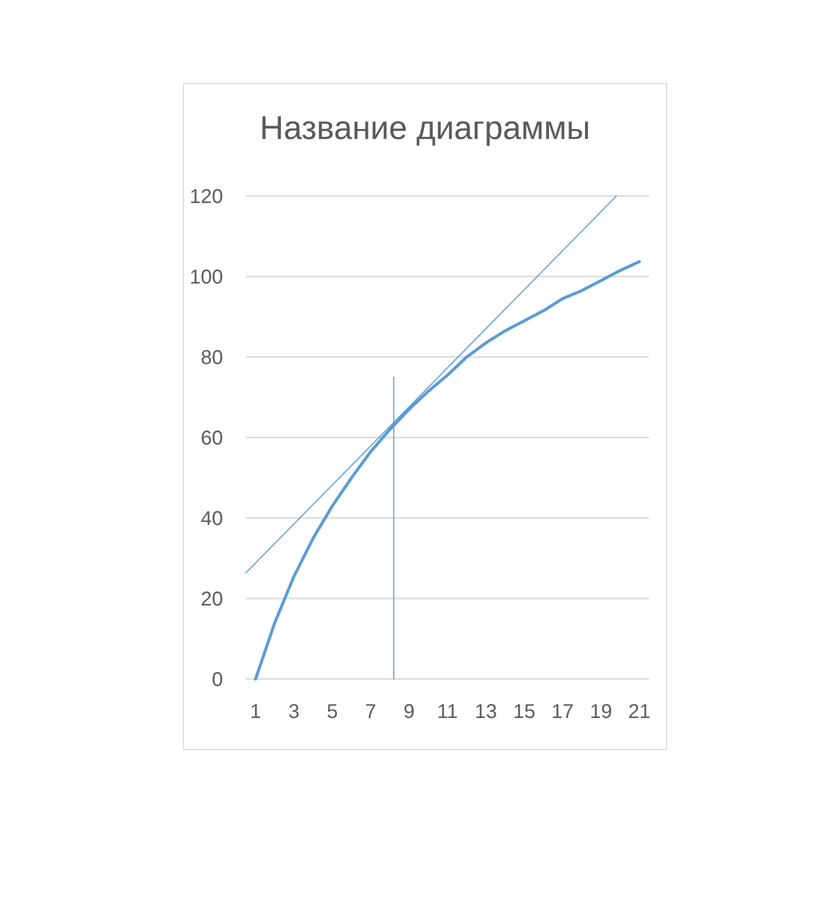  Describe the element at coordinates (639, 712) in the screenshot. I see `x-tick-label: 21` at that location.